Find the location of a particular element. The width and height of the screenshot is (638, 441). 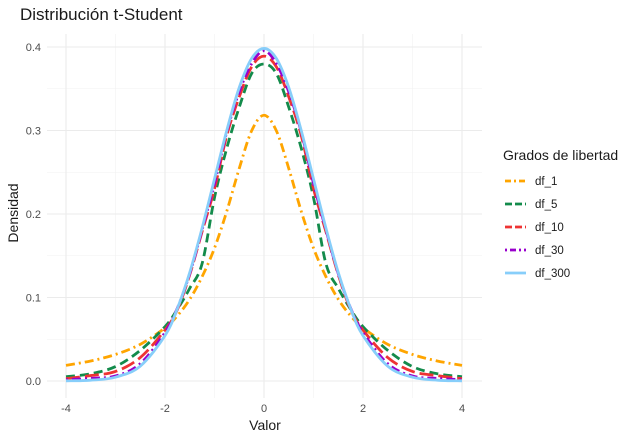

chart-title: Distribución t-Student is located at coordinates (101, 14).